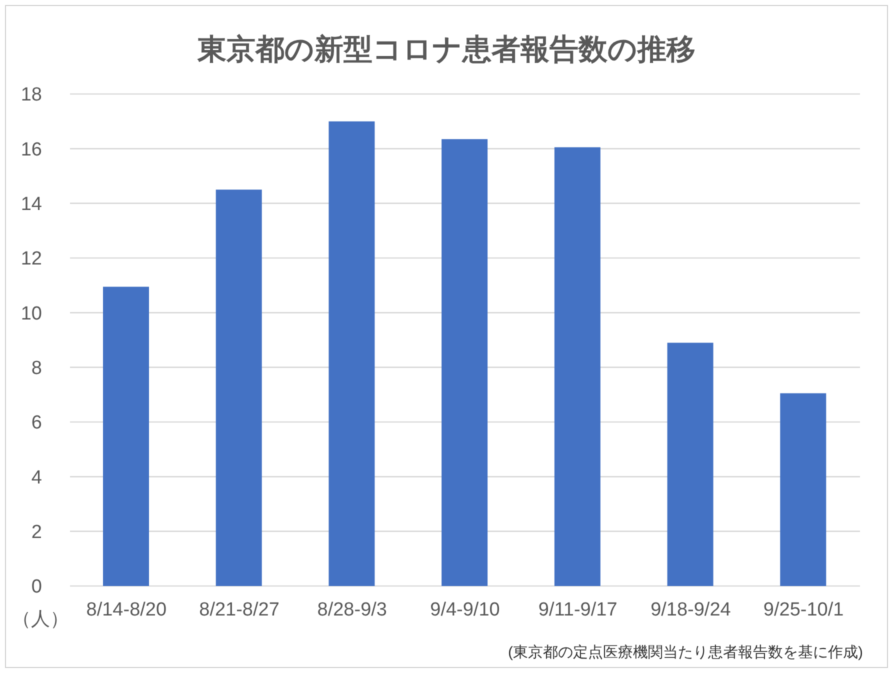 The width and height of the screenshot is (893, 674). I want to click on x-tick-label: 8/21-8/27, so click(239, 609).